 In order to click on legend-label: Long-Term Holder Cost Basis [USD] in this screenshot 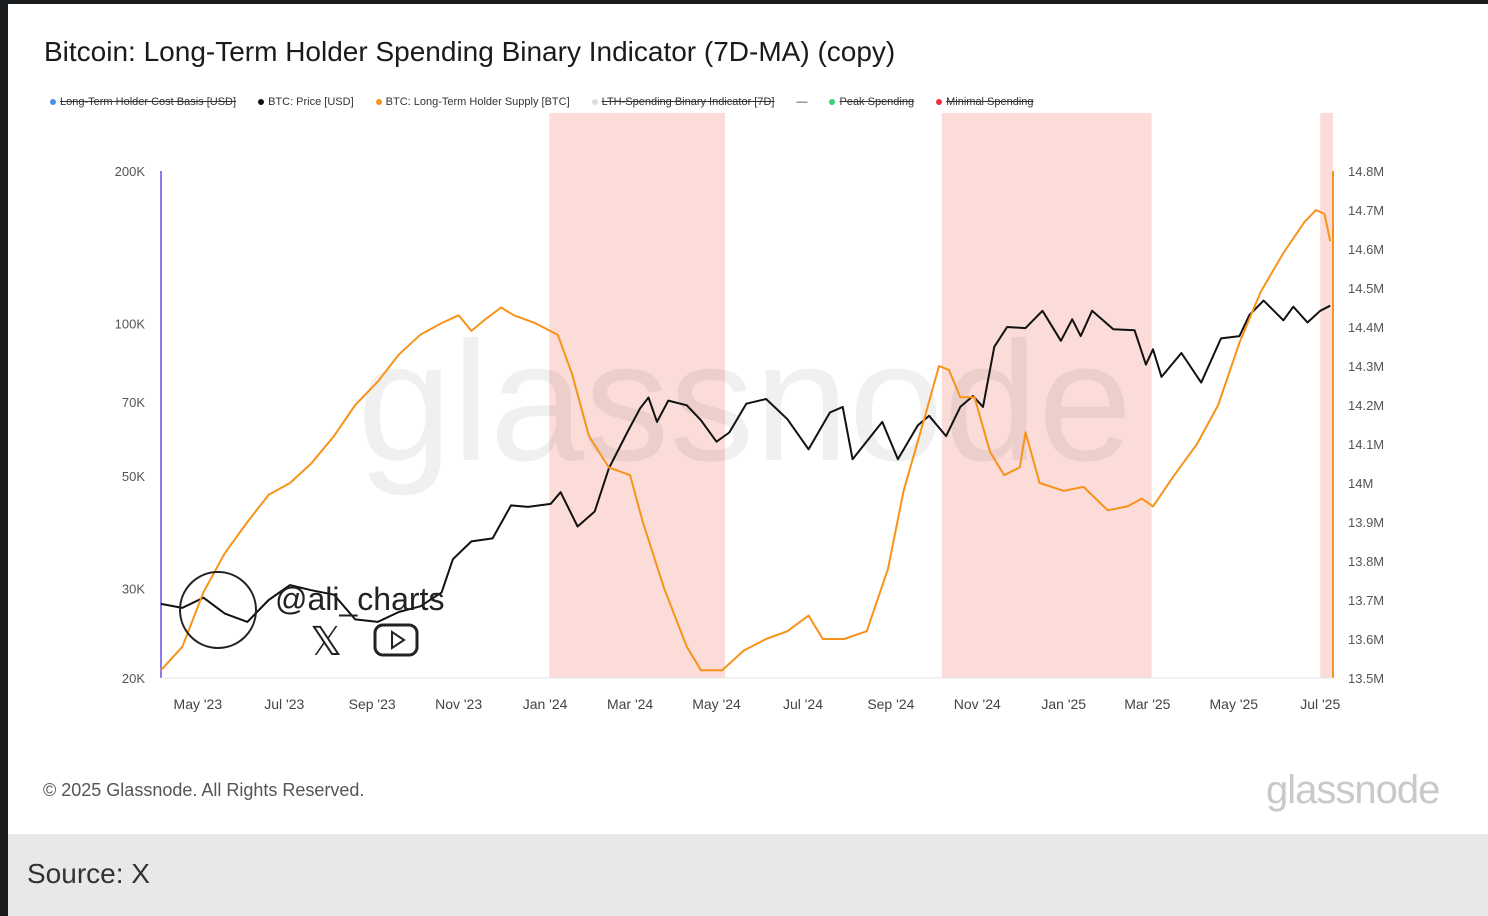, I will do `click(148, 102)`.